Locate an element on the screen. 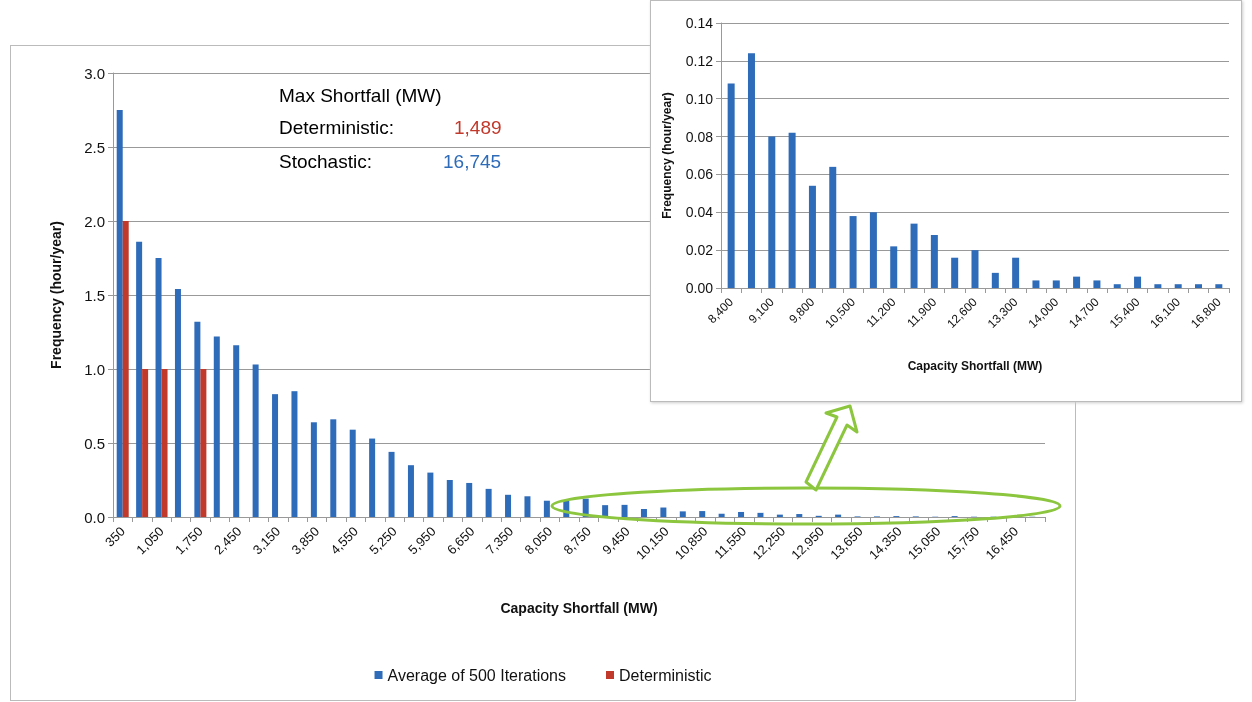 Image resolution: width=1252 pixels, height=702 pixels. y-tick-label: 0.08 is located at coordinates (699, 136).